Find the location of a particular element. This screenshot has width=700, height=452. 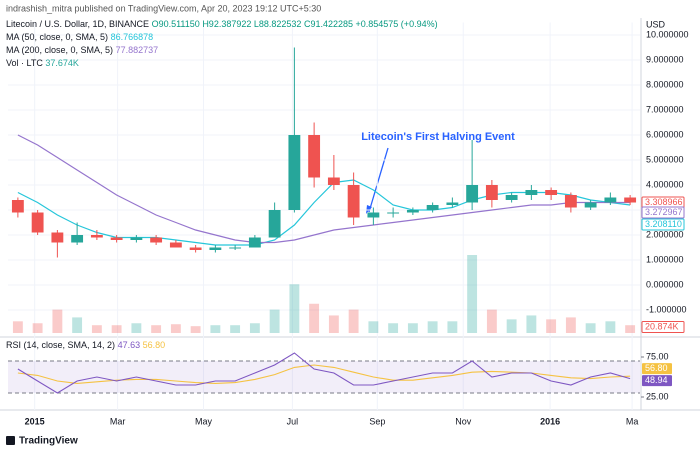

legend-line: Vol · LTC 37.674K is located at coordinates (42, 63).